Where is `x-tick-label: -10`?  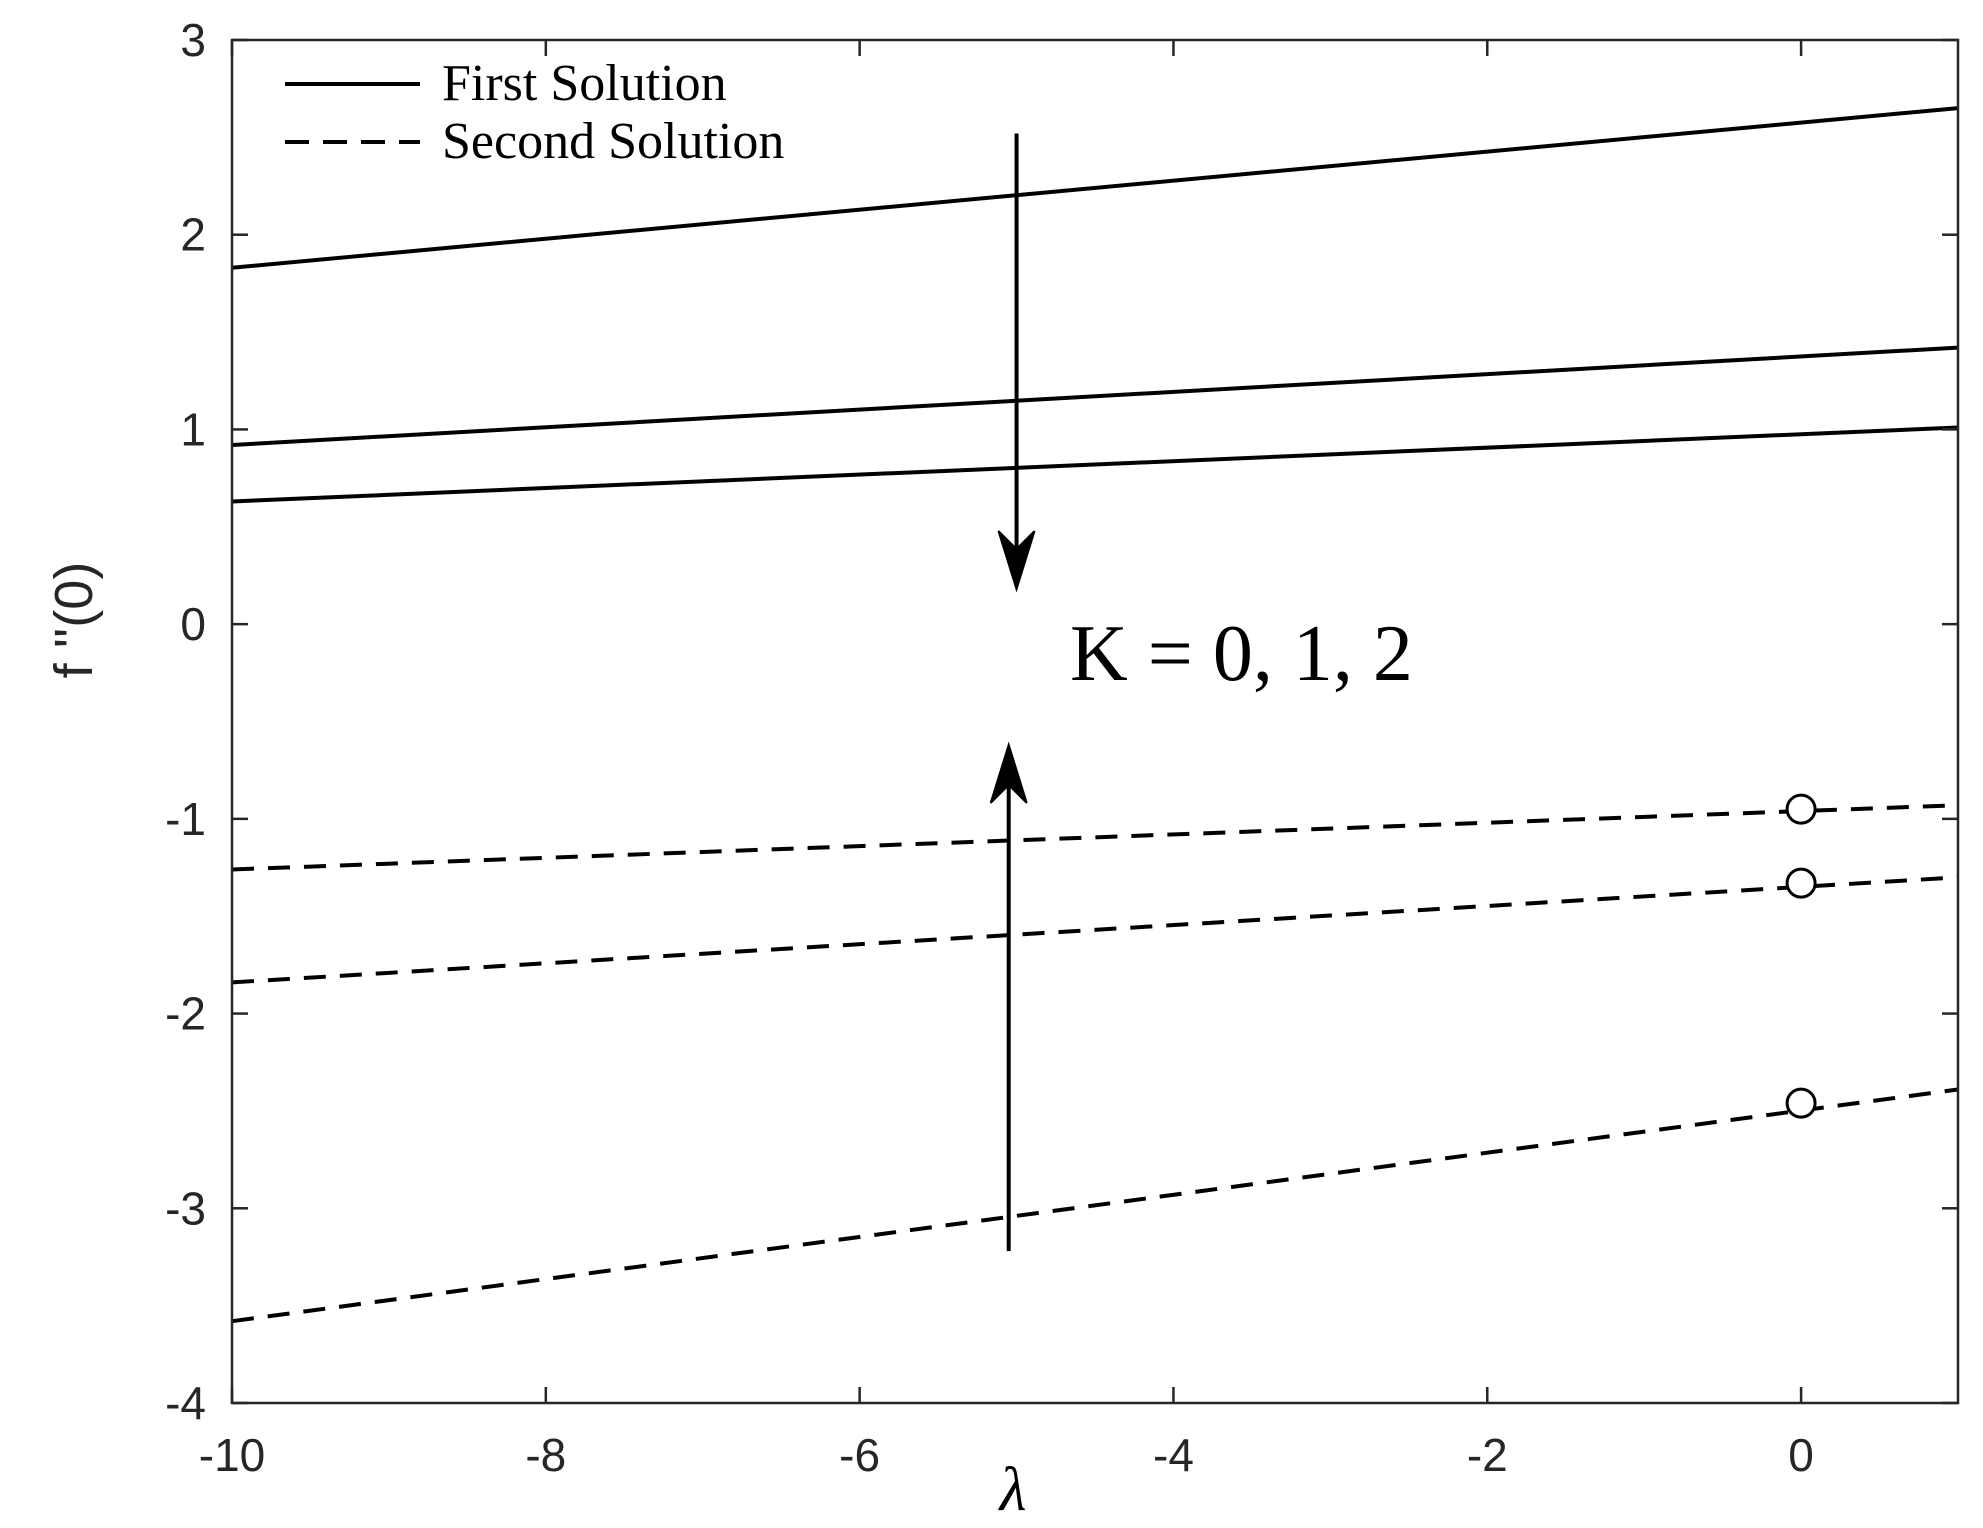 x-tick-label: -10 is located at coordinates (232, 1455).